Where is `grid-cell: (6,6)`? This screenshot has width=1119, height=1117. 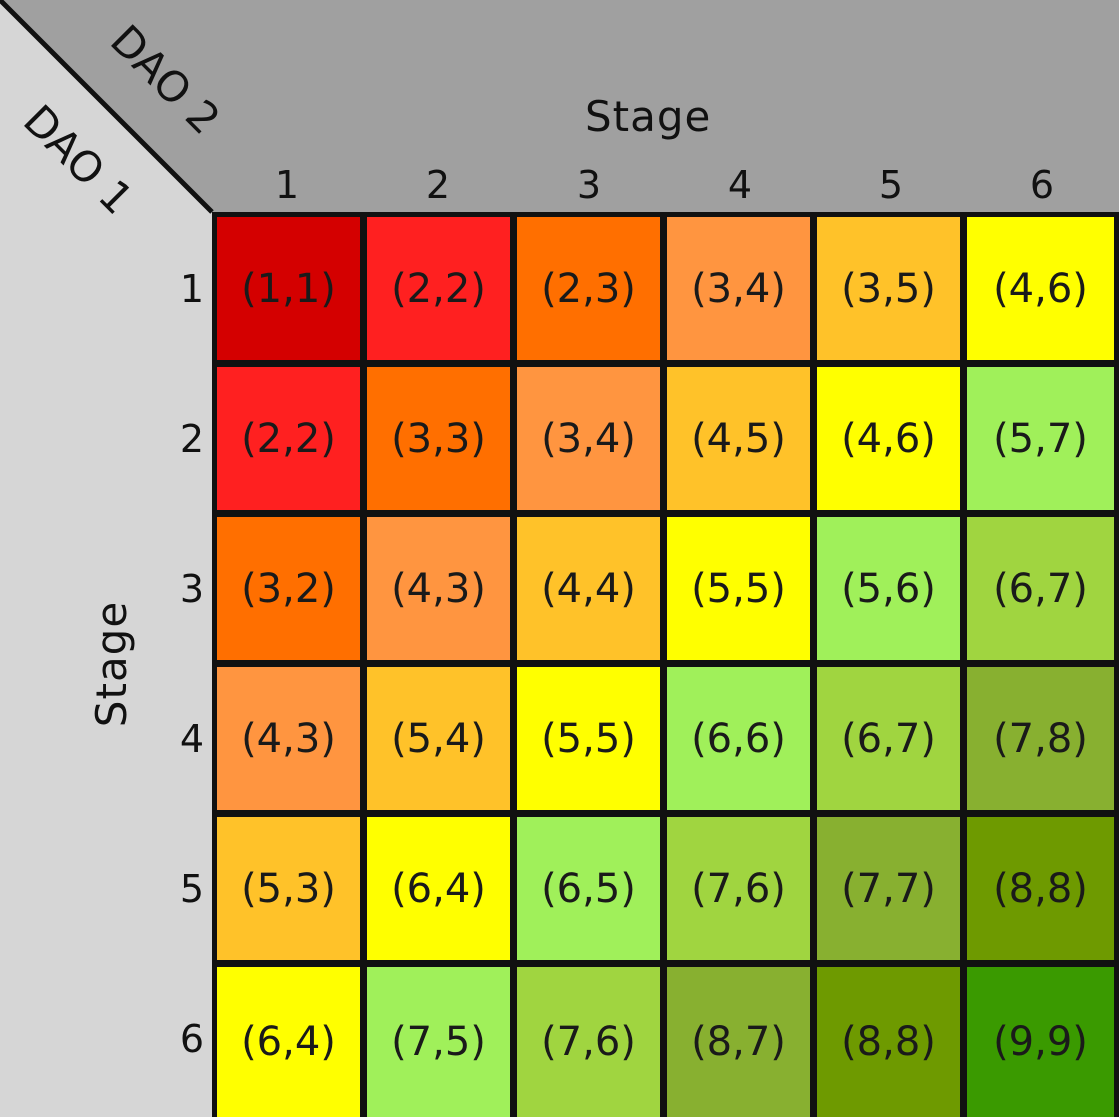
grid-cell: (6,6) is located at coordinates (738, 738).